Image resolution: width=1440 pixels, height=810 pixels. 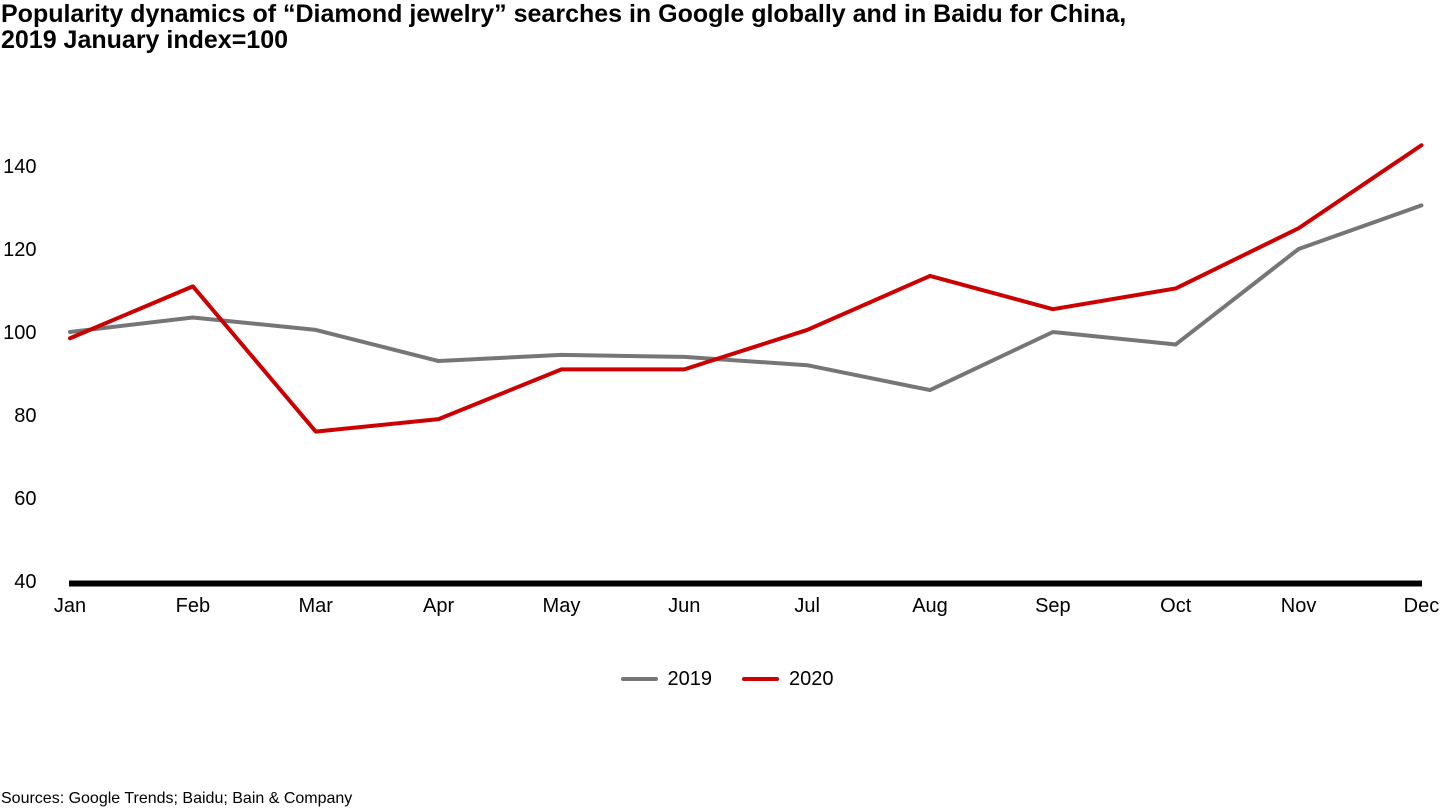 I want to click on chart-title-line2: 2019 January index=100, so click(x=144, y=40).